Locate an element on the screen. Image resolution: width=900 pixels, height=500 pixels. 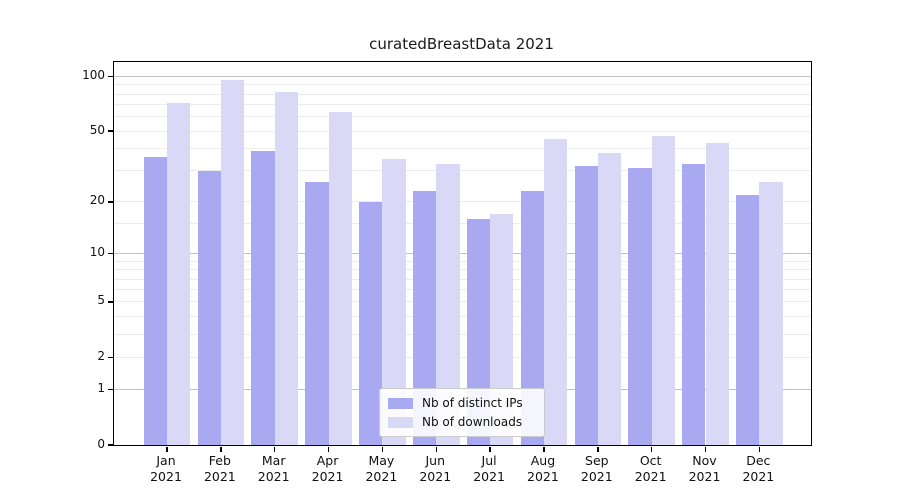
x-tick-apr is located at coordinates (328, 449).